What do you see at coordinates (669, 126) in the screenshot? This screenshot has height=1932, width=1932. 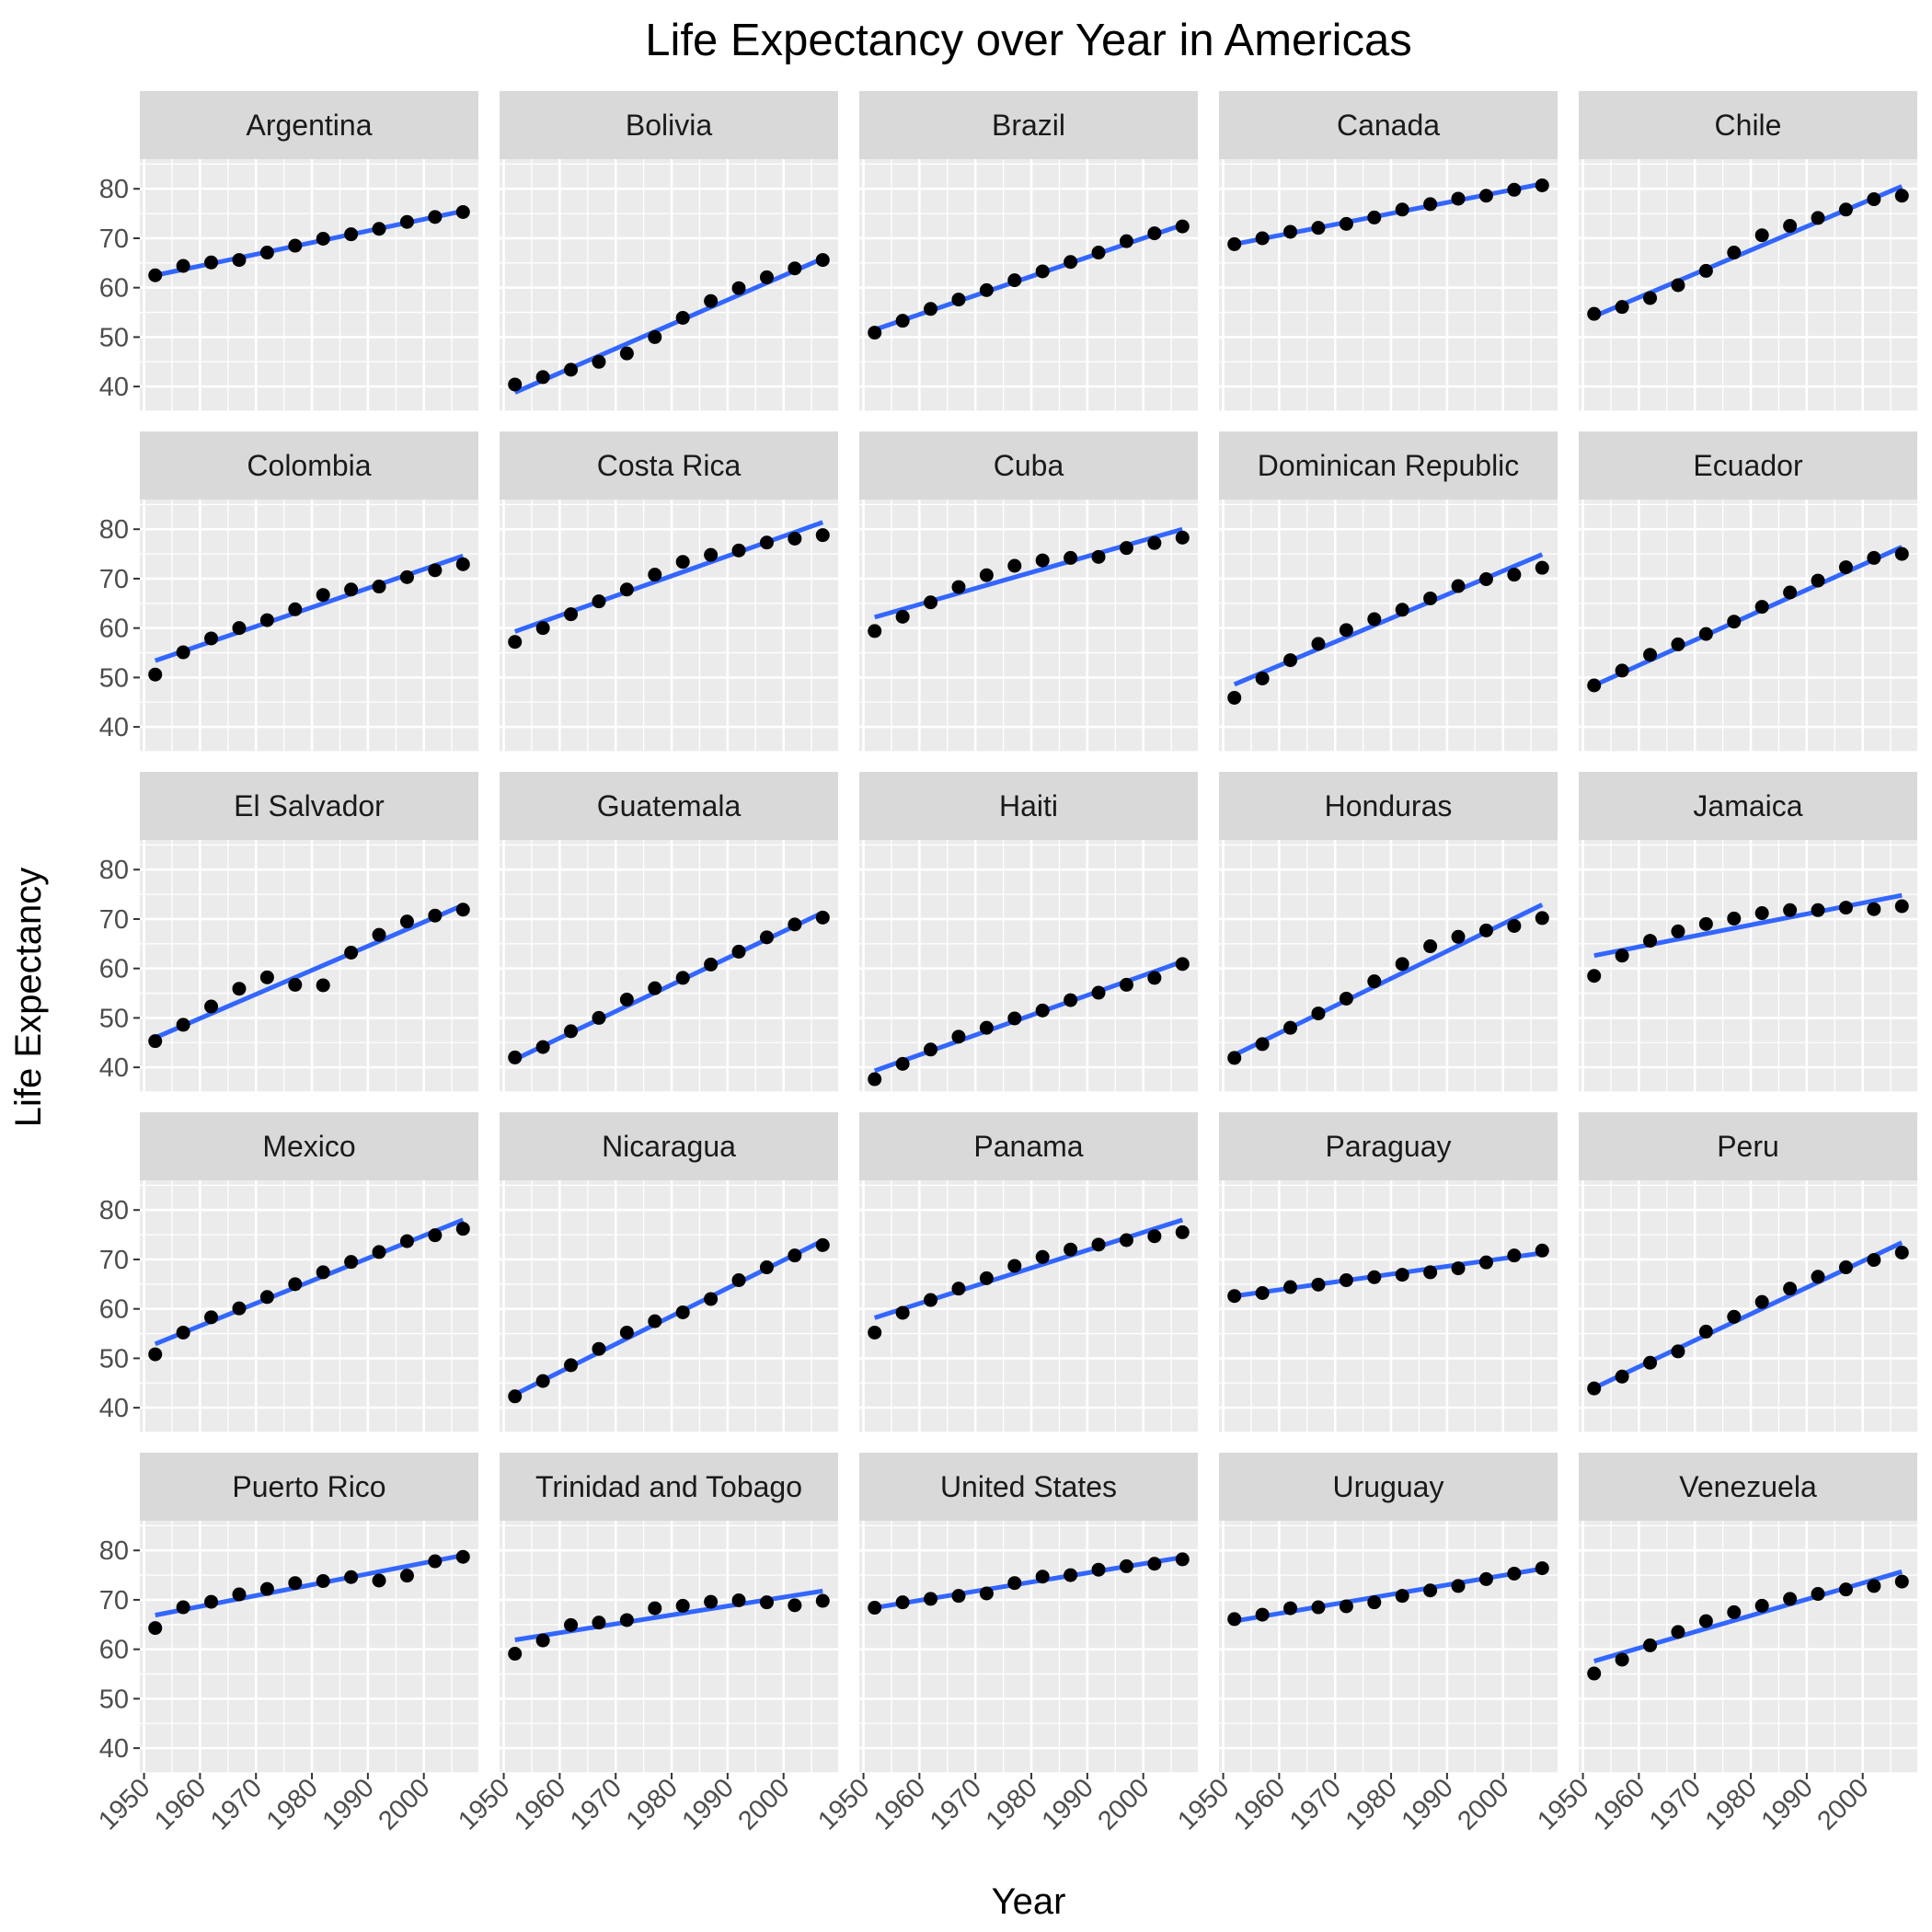 I see `facet-label: Bolivia` at bounding box center [669, 126].